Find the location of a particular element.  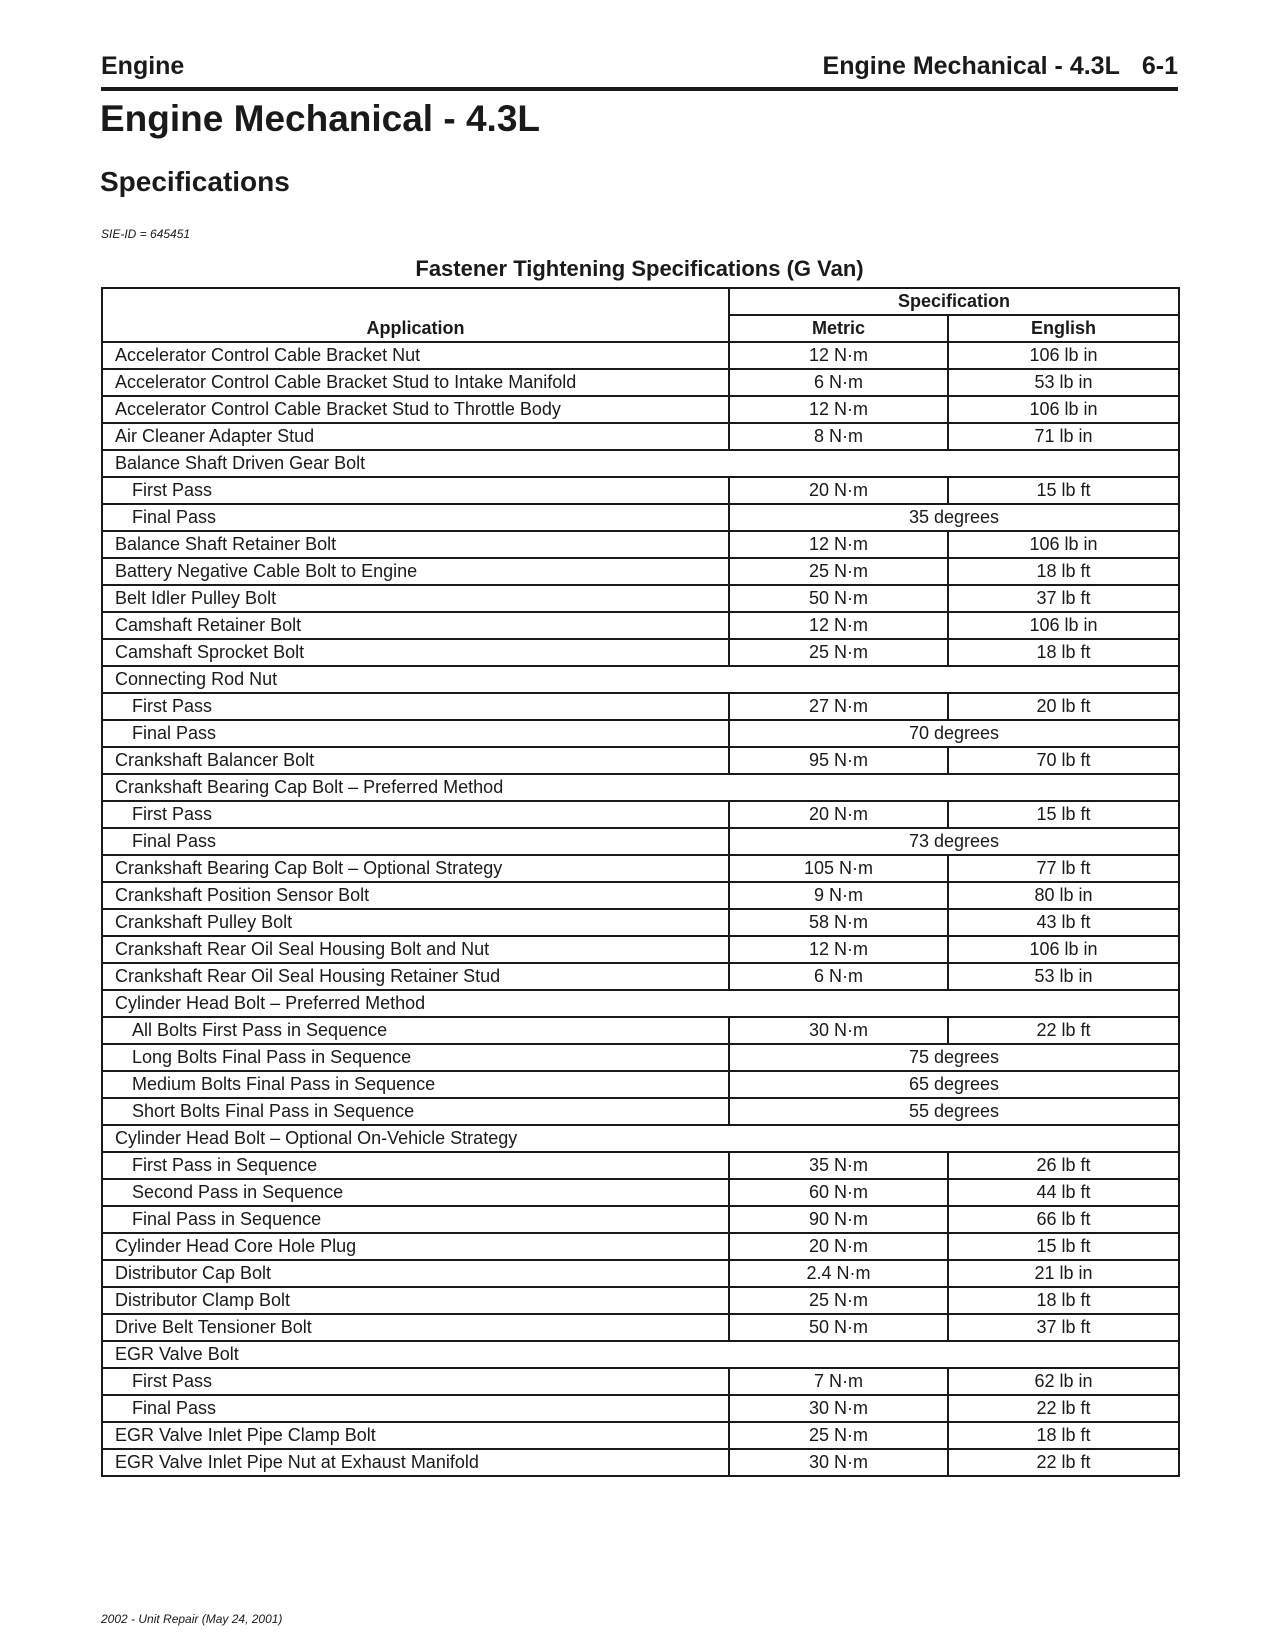

metric-cell: 25 N·m is located at coordinates (838, 1300).